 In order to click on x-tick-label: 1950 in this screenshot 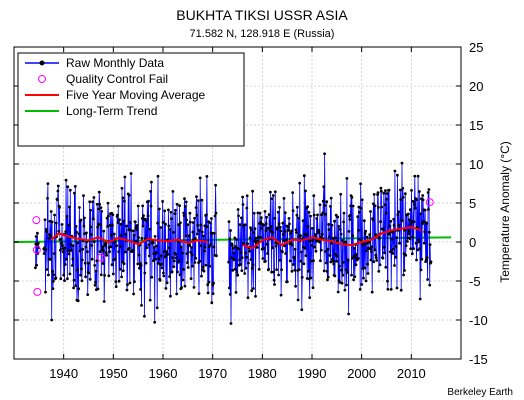, I will do `click(113, 373)`.